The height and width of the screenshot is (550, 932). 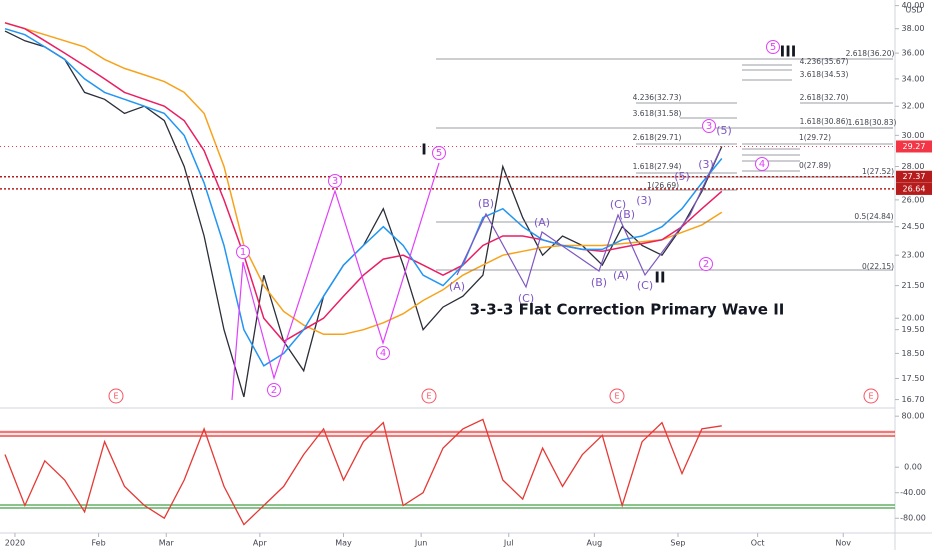 I want to click on wave-label: 1(27.52), so click(x=878, y=171).